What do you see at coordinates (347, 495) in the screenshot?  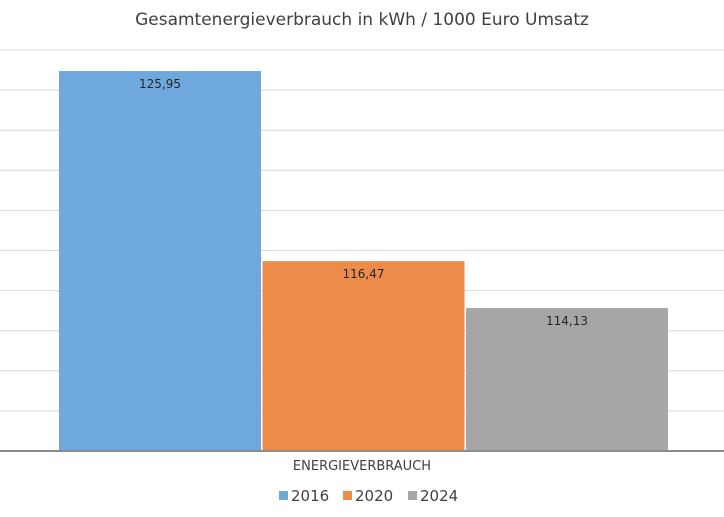 I see `legend-swatch-2020` at bounding box center [347, 495].